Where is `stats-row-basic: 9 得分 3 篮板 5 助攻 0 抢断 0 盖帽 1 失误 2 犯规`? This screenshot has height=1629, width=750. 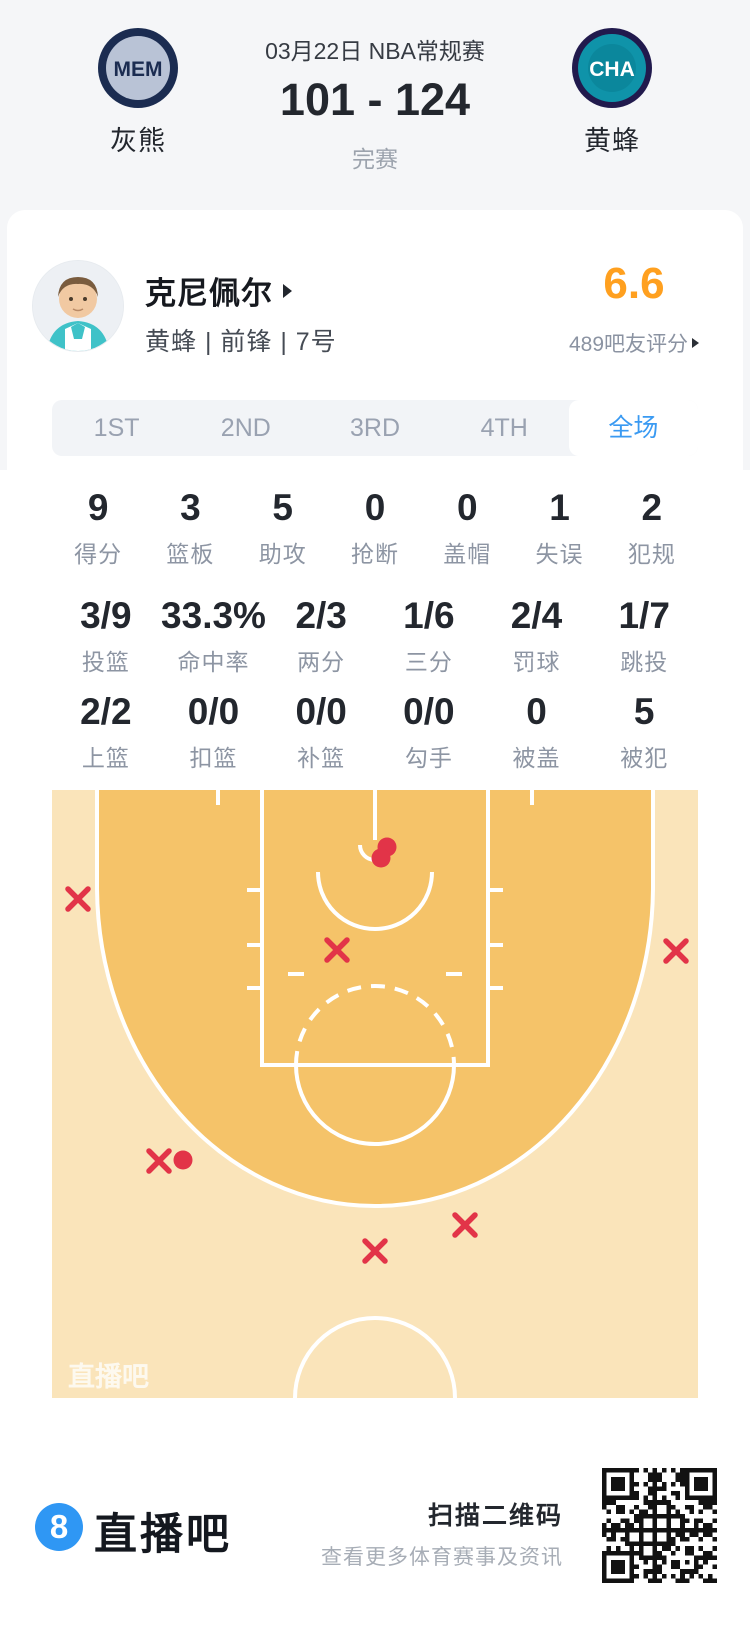 stats-row-basic: 9 得分 3 篮板 5 助攻 0 抢断 0 盖帽 1 失误 2 犯规 is located at coordinates (375, 528).